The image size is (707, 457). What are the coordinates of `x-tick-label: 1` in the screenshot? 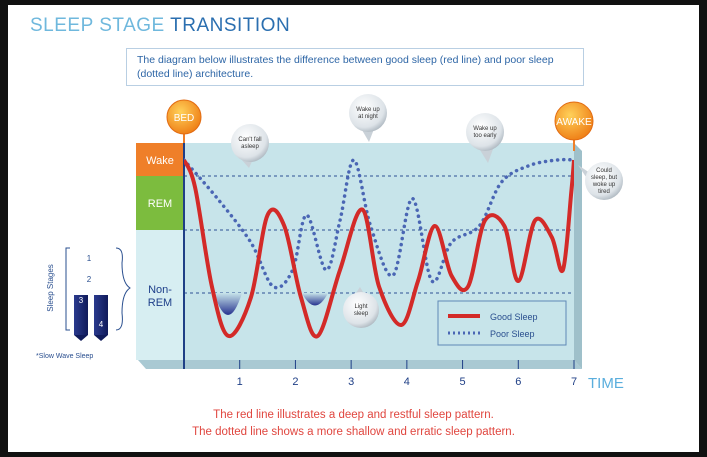 It's located at (240, 382).